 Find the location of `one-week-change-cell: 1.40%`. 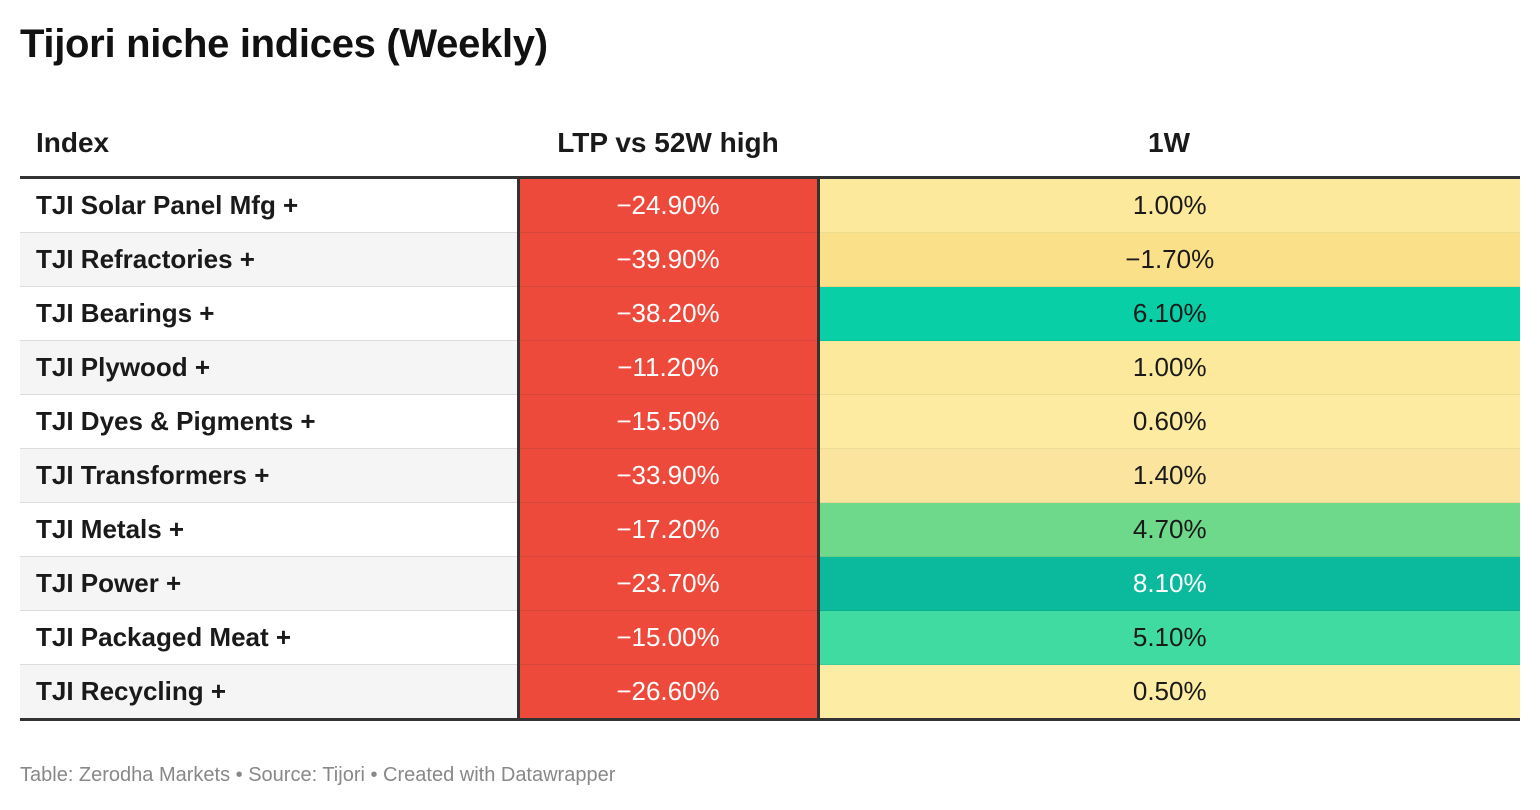

one-week-change-cell: 1.40% is located at coordinates (1169, 475).